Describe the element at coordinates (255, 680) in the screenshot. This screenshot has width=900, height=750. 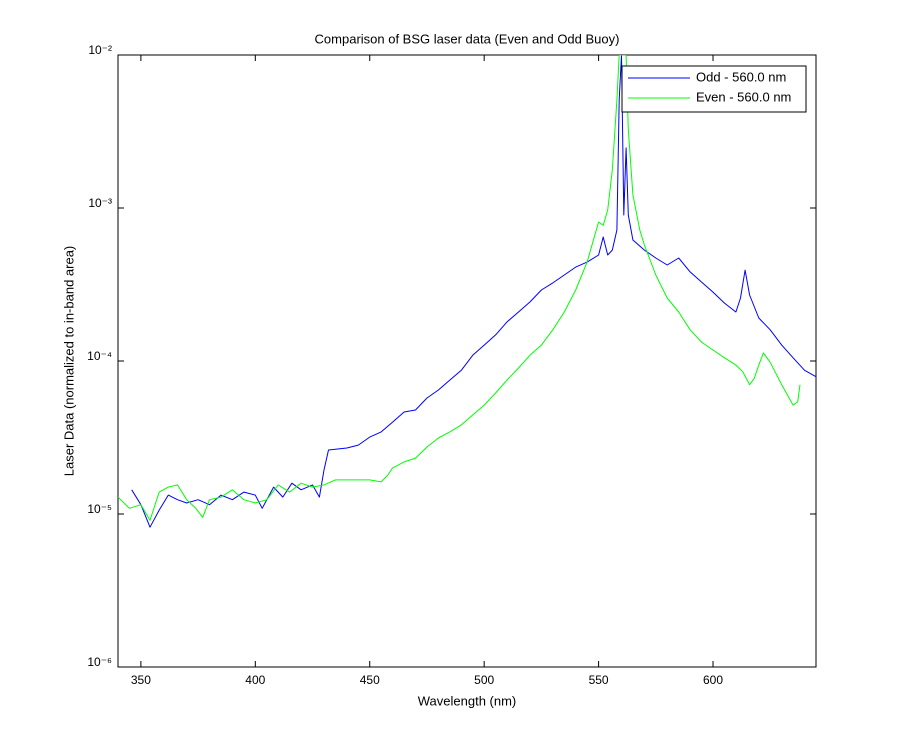
I see `x-tick-label: 400` at that location.